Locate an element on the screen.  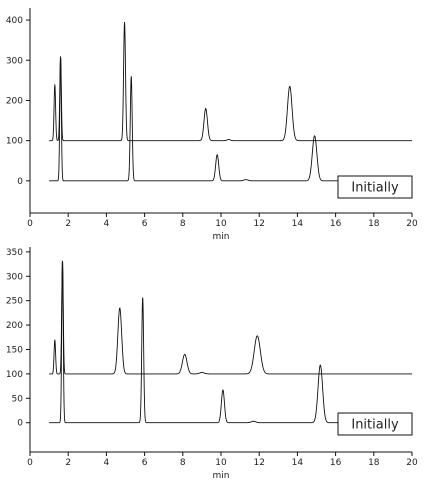
y-tick-label: 50 is located at coordinates (18, 399).